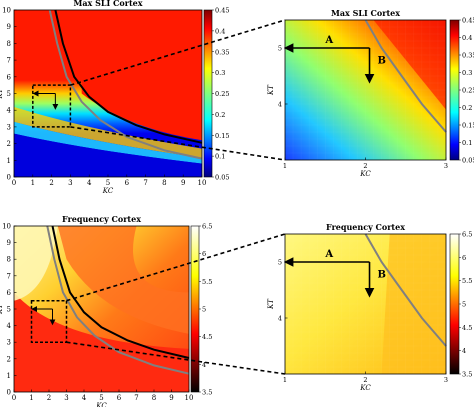 The image size is (474, 407). What do you see at coordinates (464, 305) in the screenshot?
I see `colorbar-tick-label: 5` at bounding box center [464, 305].